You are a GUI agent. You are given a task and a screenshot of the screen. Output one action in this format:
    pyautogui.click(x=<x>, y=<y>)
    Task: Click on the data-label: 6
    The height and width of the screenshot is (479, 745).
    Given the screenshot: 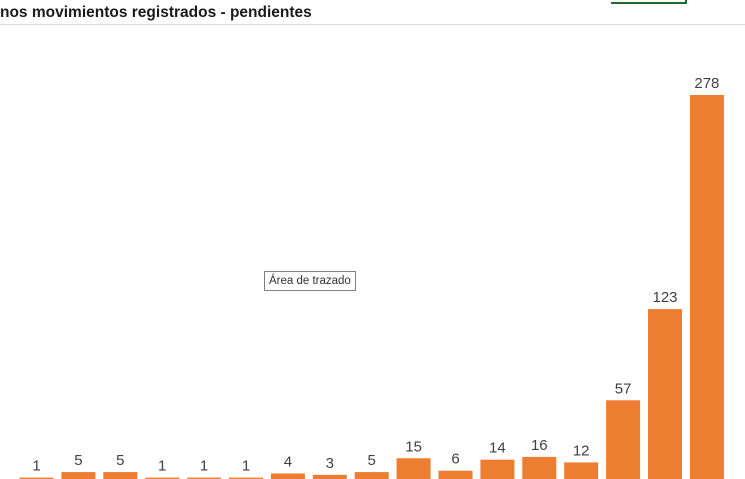 What is the action you would take?
    pyautogui.click(x=455, y=459)
    